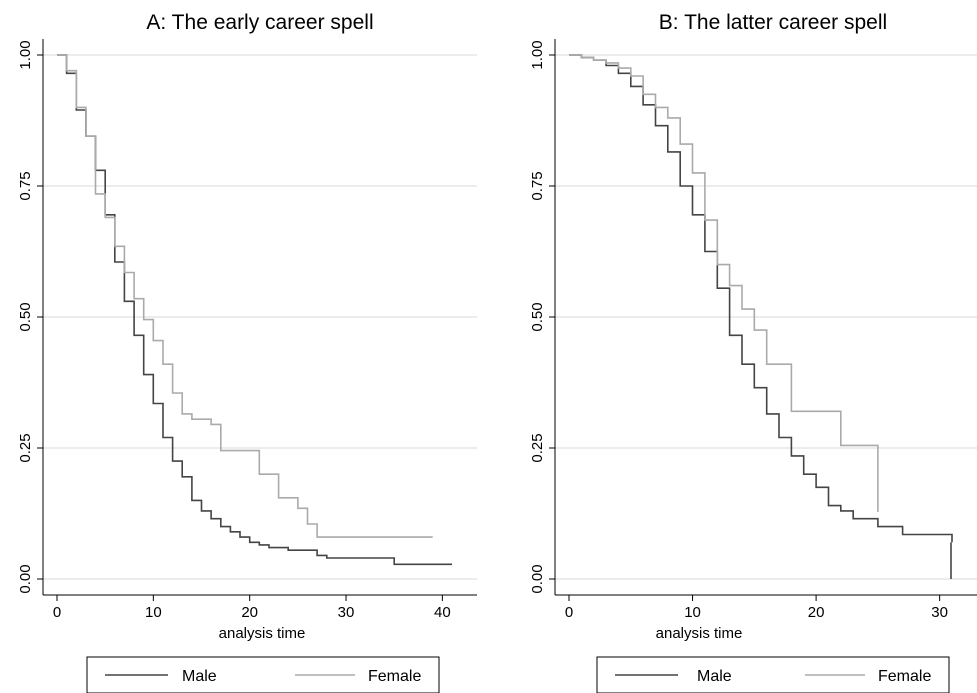  What do you see at coordinates (57, 612) in the screenshot?
I see `panel-a-x-tick-label-0: 0` at bounding box center [57, 612].